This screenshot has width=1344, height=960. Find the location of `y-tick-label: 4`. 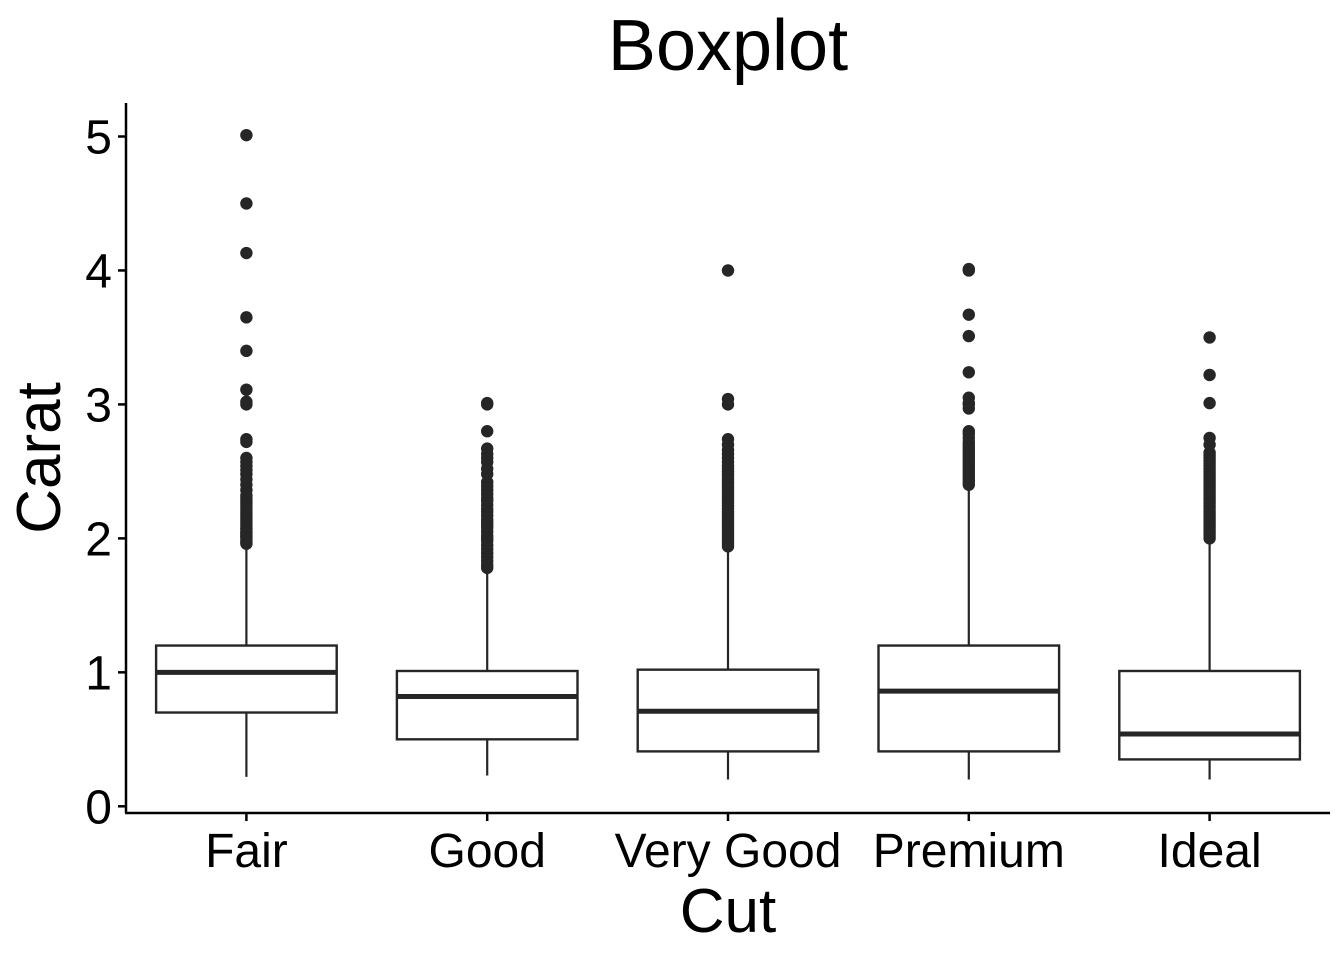

y-tick-label: 4 is located at coordinates (98, 271).